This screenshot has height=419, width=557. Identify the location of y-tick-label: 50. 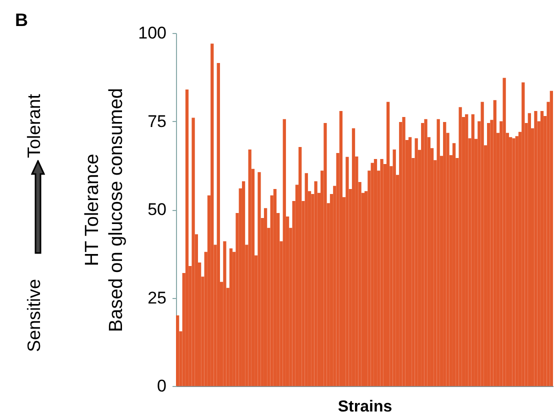
(157, 209).